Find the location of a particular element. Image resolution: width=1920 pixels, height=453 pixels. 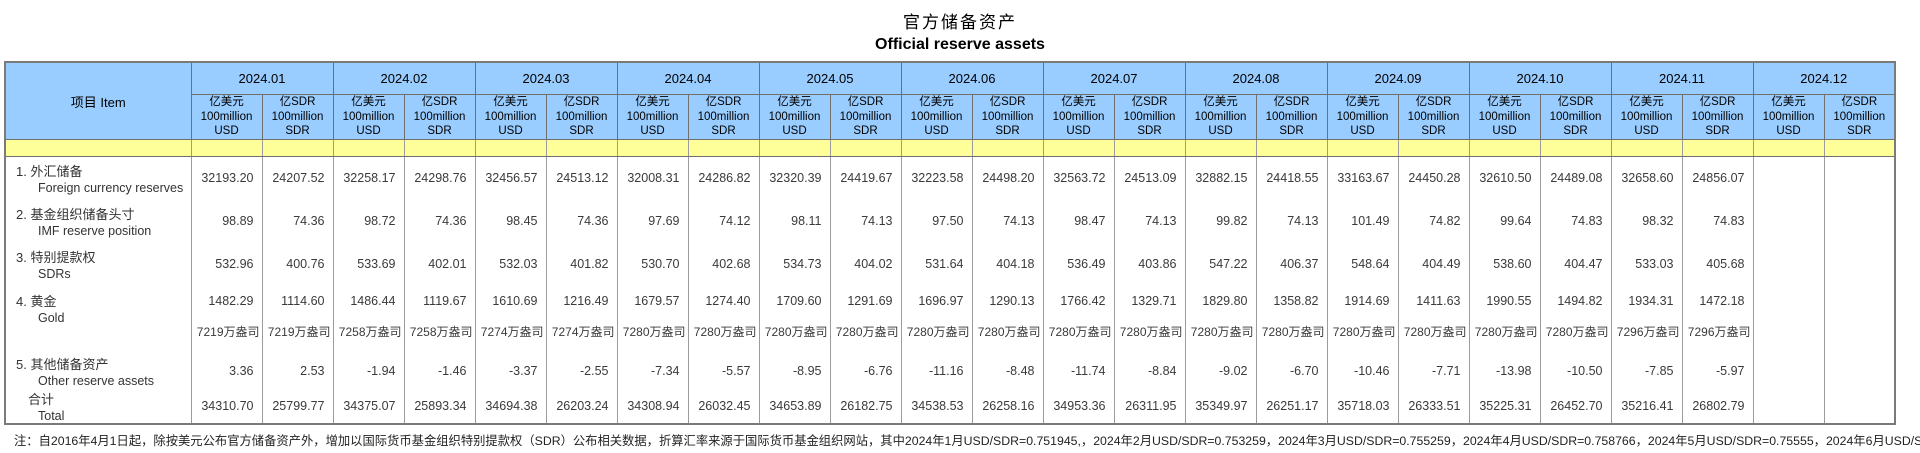

cell-total-usd: 35225.31 is located at coordinates (1504, 406).